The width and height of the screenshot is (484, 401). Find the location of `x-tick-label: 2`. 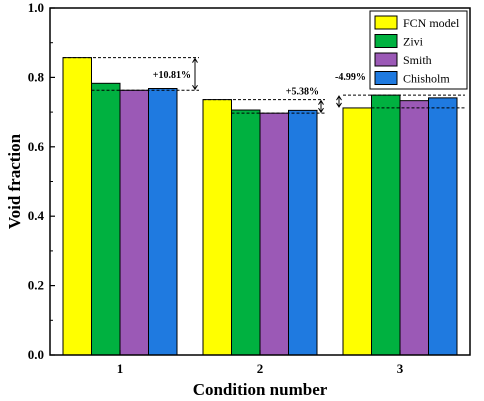

x-tick-label: 2 is located at coordinates (260, 368).